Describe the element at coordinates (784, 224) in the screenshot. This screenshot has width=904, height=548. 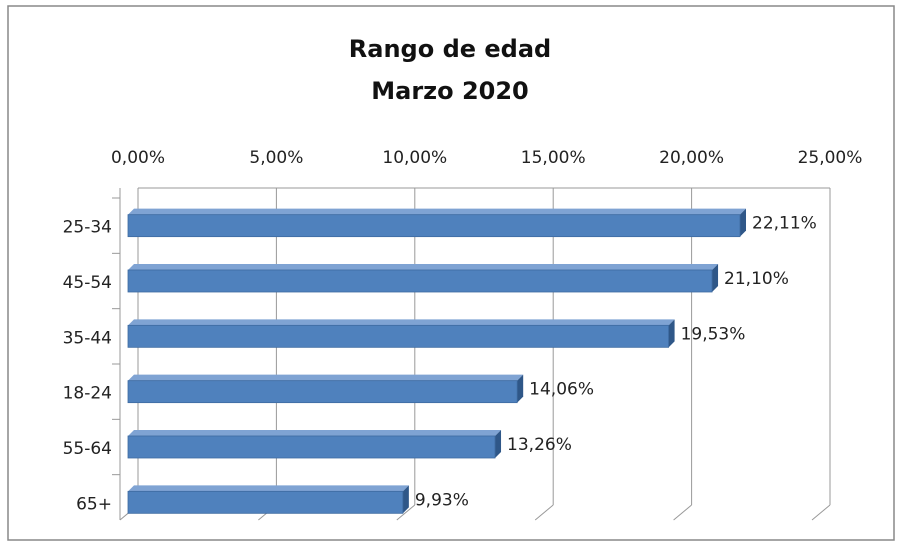
I see `data-label: 22,11%` at that location.